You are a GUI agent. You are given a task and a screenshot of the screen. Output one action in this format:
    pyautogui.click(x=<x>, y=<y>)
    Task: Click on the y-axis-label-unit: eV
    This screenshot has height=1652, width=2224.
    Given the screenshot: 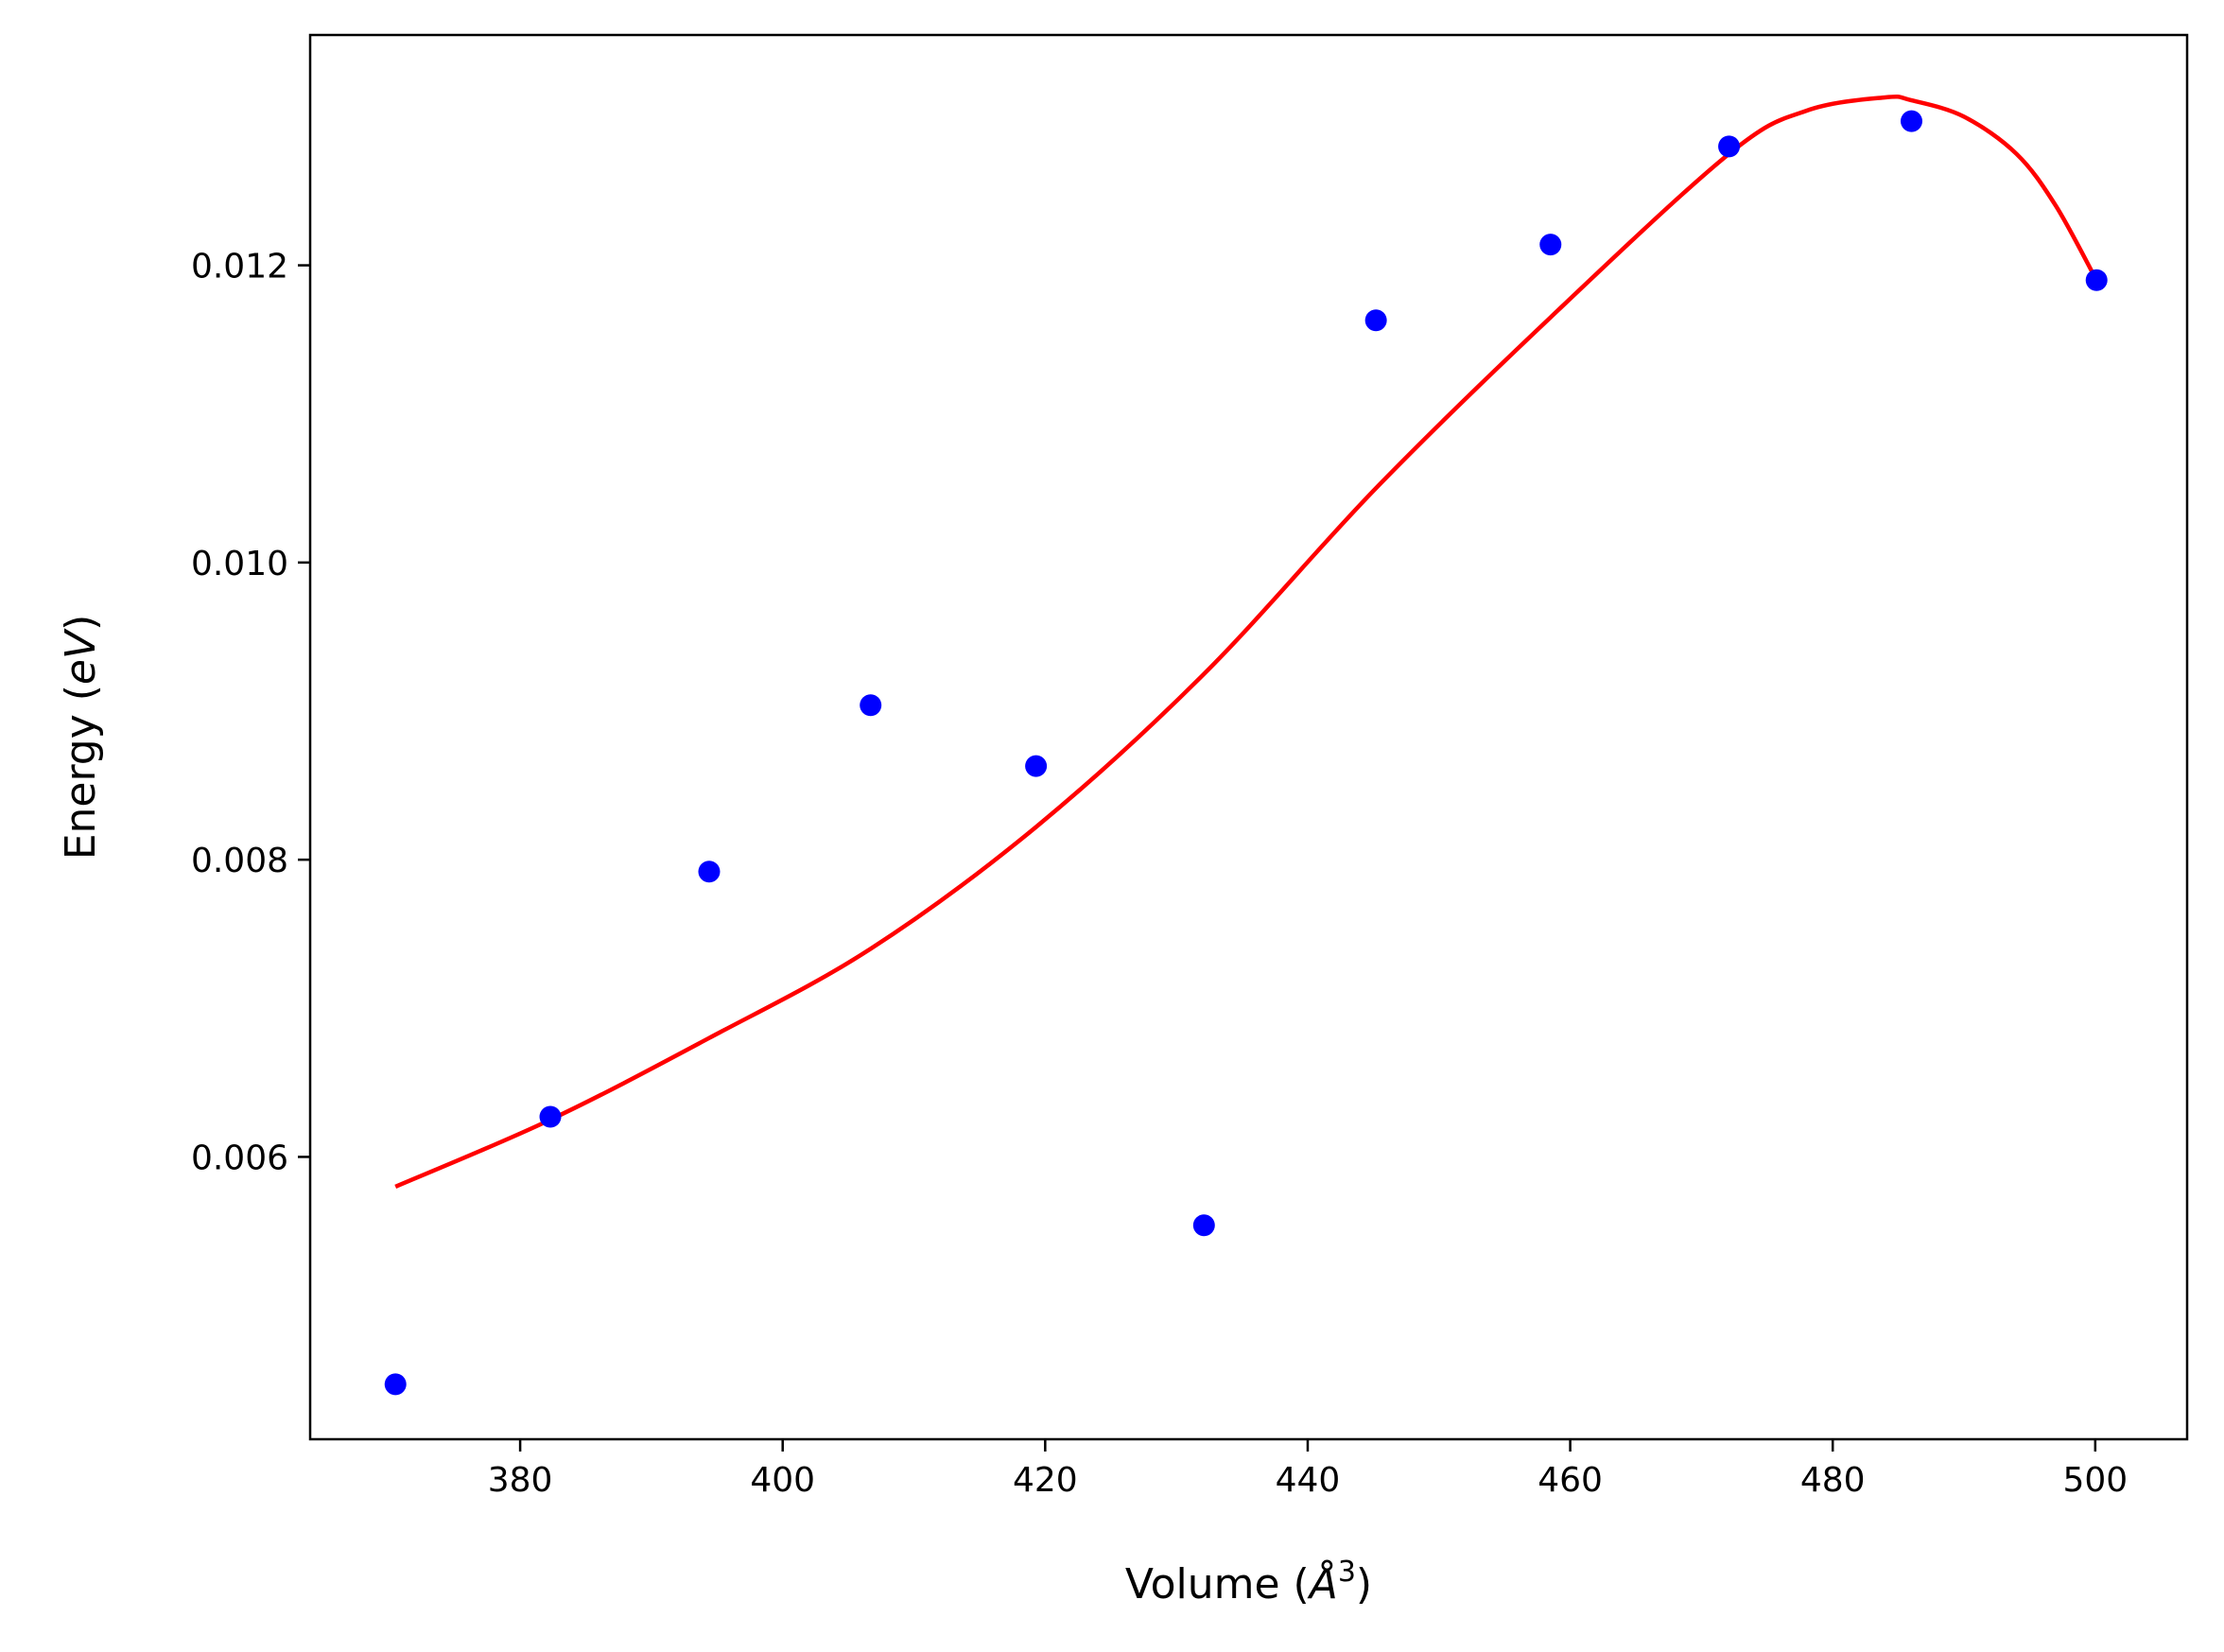 What is the action you would take?
    pyautogui.click(x=81, y=657)
    